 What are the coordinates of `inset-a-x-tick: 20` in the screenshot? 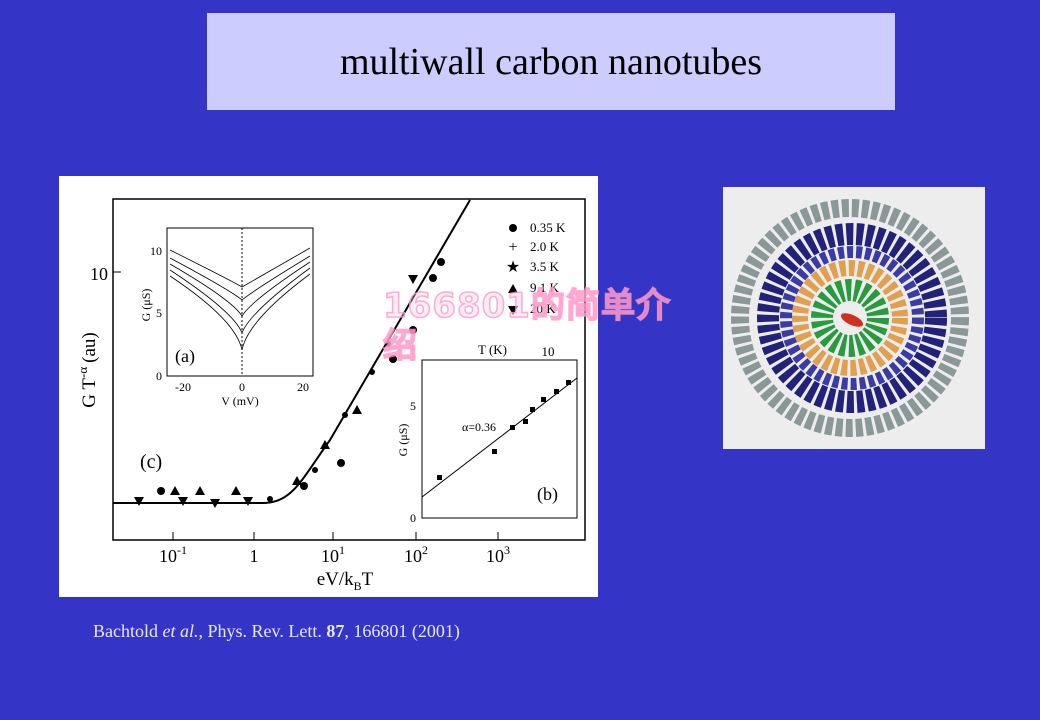 It's located at (303, 387).